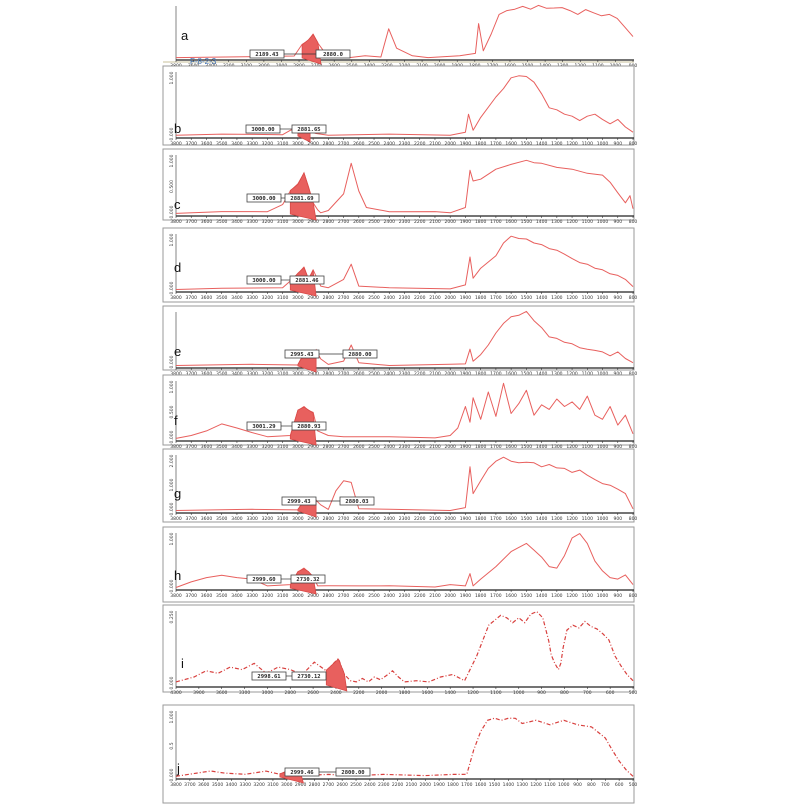 The height and width of the screenshot is (804, 800). Describe the element at coordinates (301, 355) in the screenshot. I see `peak-callout-value: 2995.43` at that location.